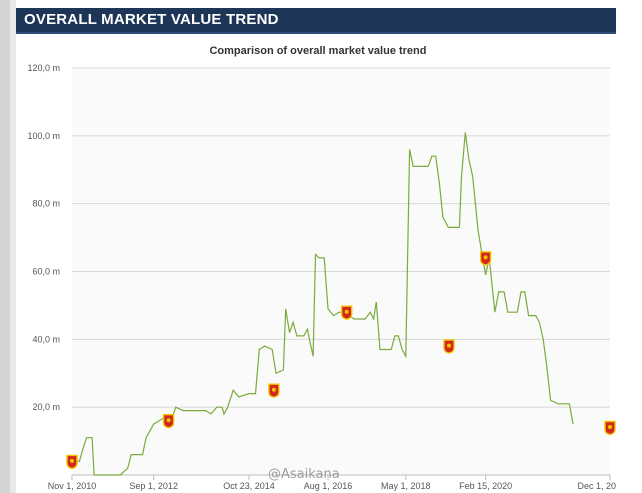 This screenshot has width=642, height=493. Describe the element at coordinates (43, 237) in the screenshot. I see `y-axis: 20,0 m 40,0 m 60,0 m 80,0 m 100,0 m 120,0 m` at that location.